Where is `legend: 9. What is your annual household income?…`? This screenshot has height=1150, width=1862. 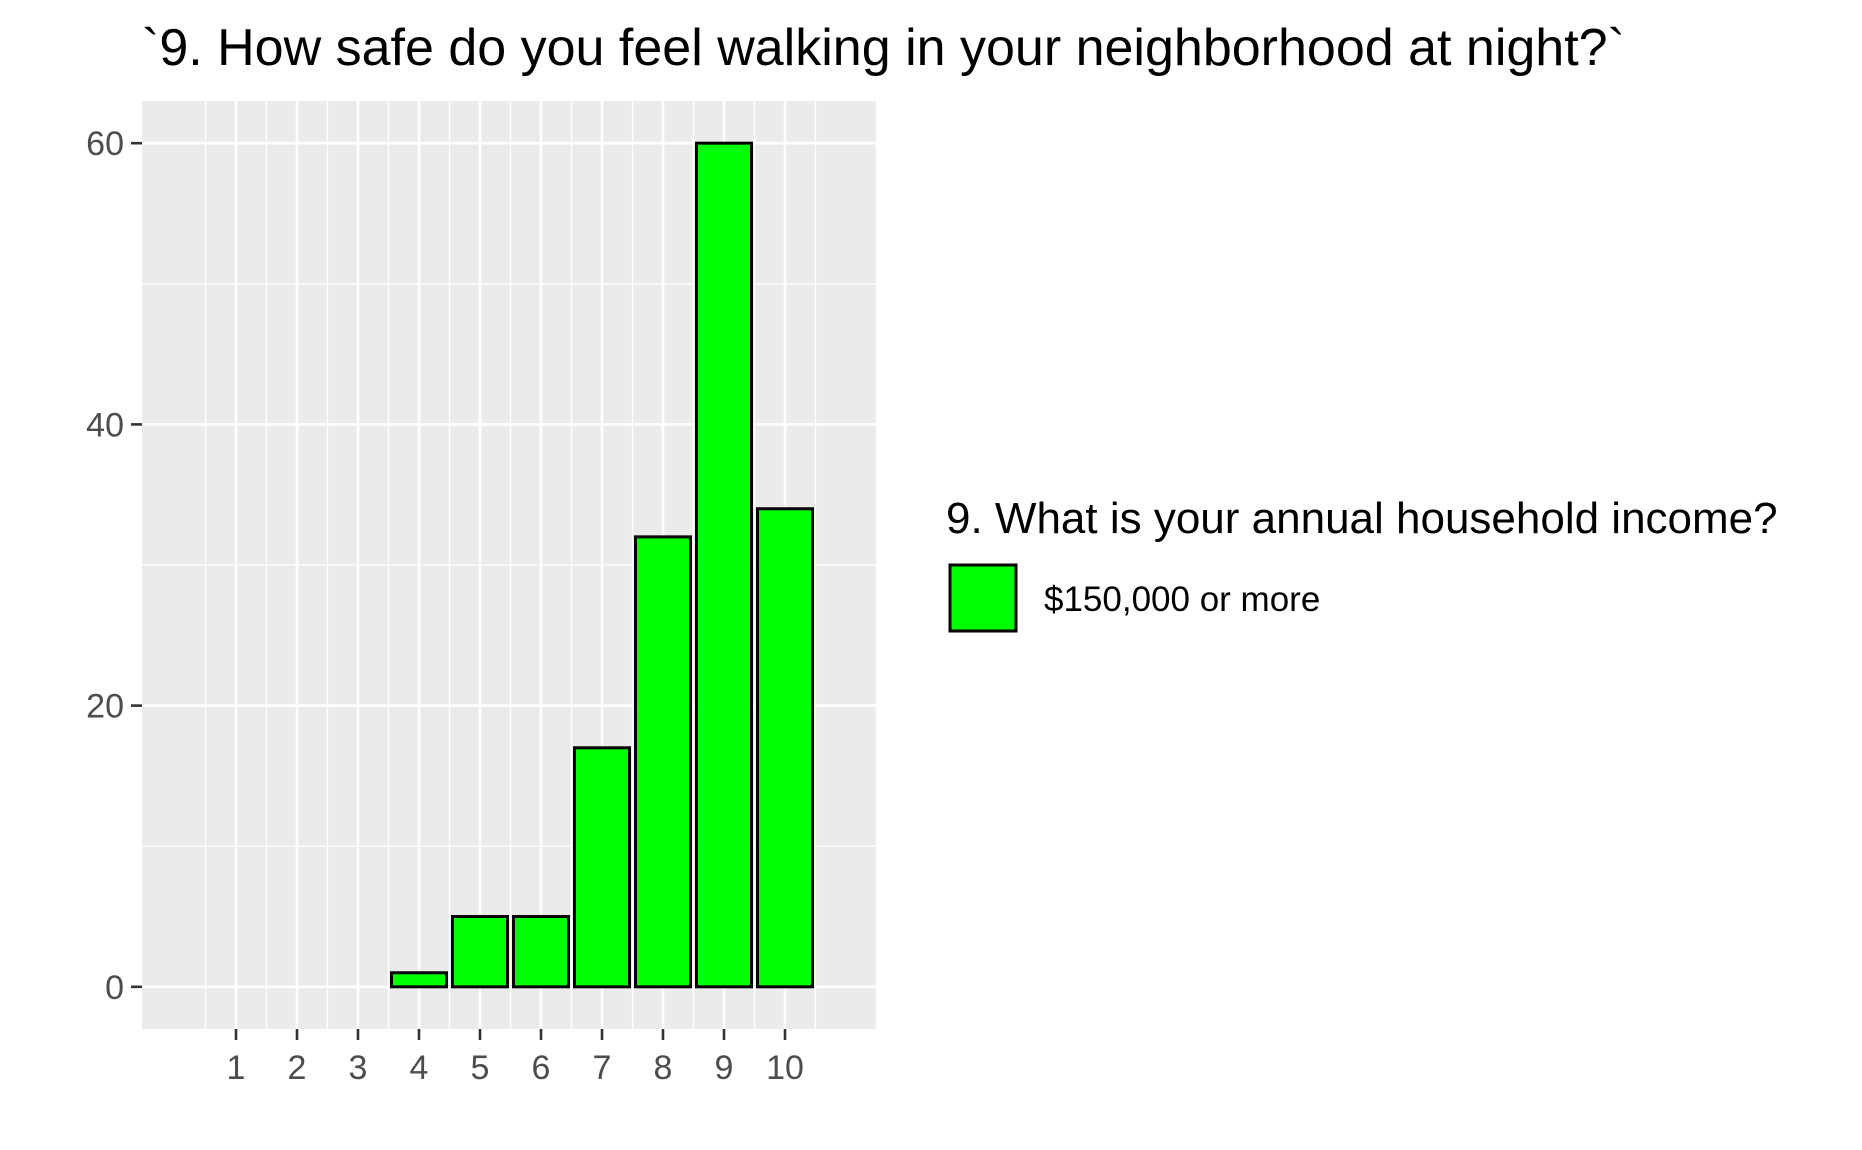 legend: 9. What is your annual household income?… is located at coordinates (1362, 563).